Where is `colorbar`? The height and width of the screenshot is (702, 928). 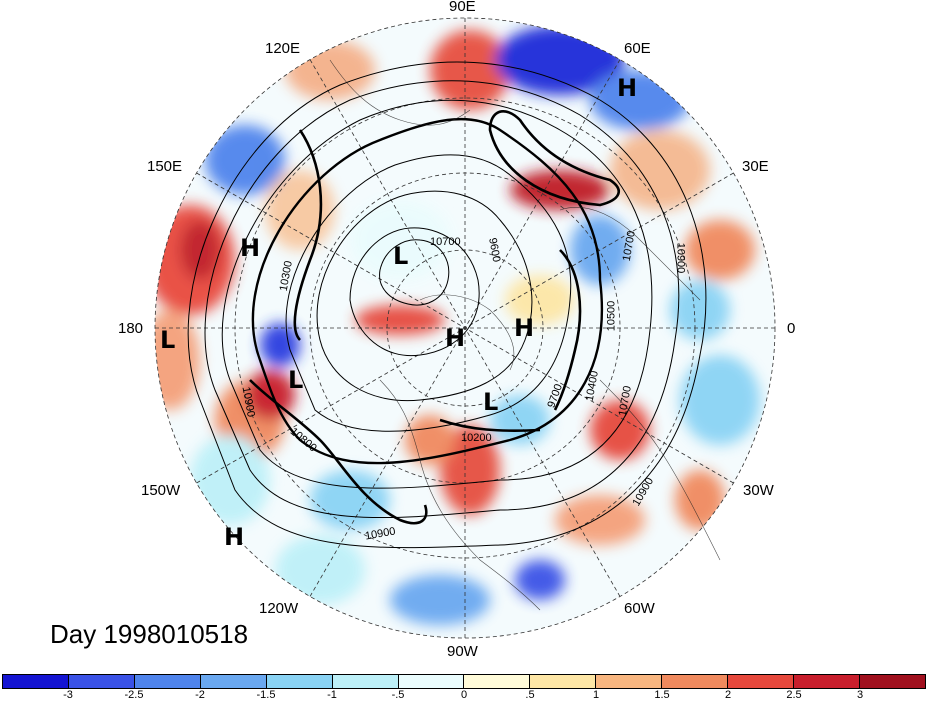
colorbar is located at coordinates (464, 681).